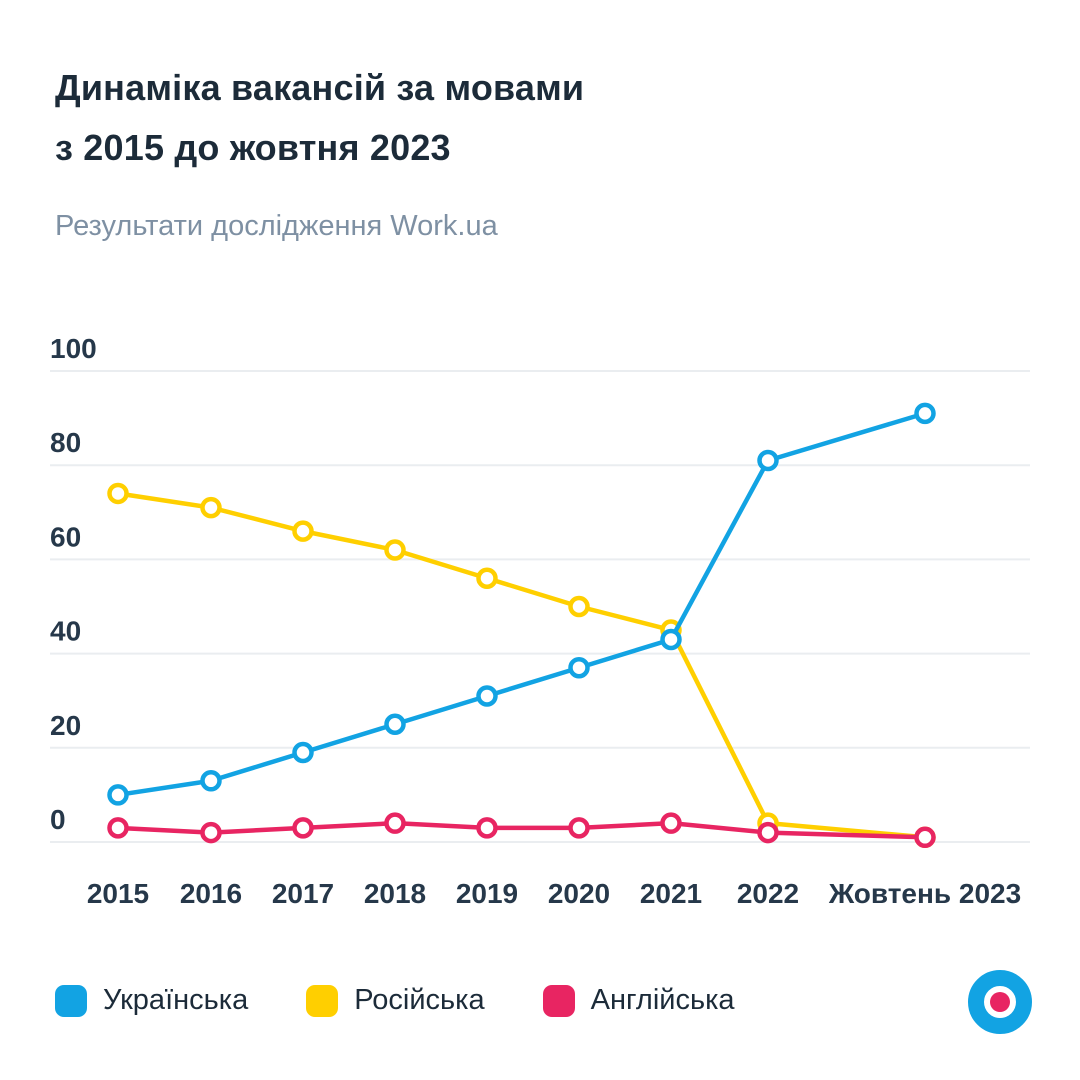 The width and height of the screenshot is (1080, 1080). I want to click on page-title-line-2: з 2015 до жовтня 2023, so click(253, 147).